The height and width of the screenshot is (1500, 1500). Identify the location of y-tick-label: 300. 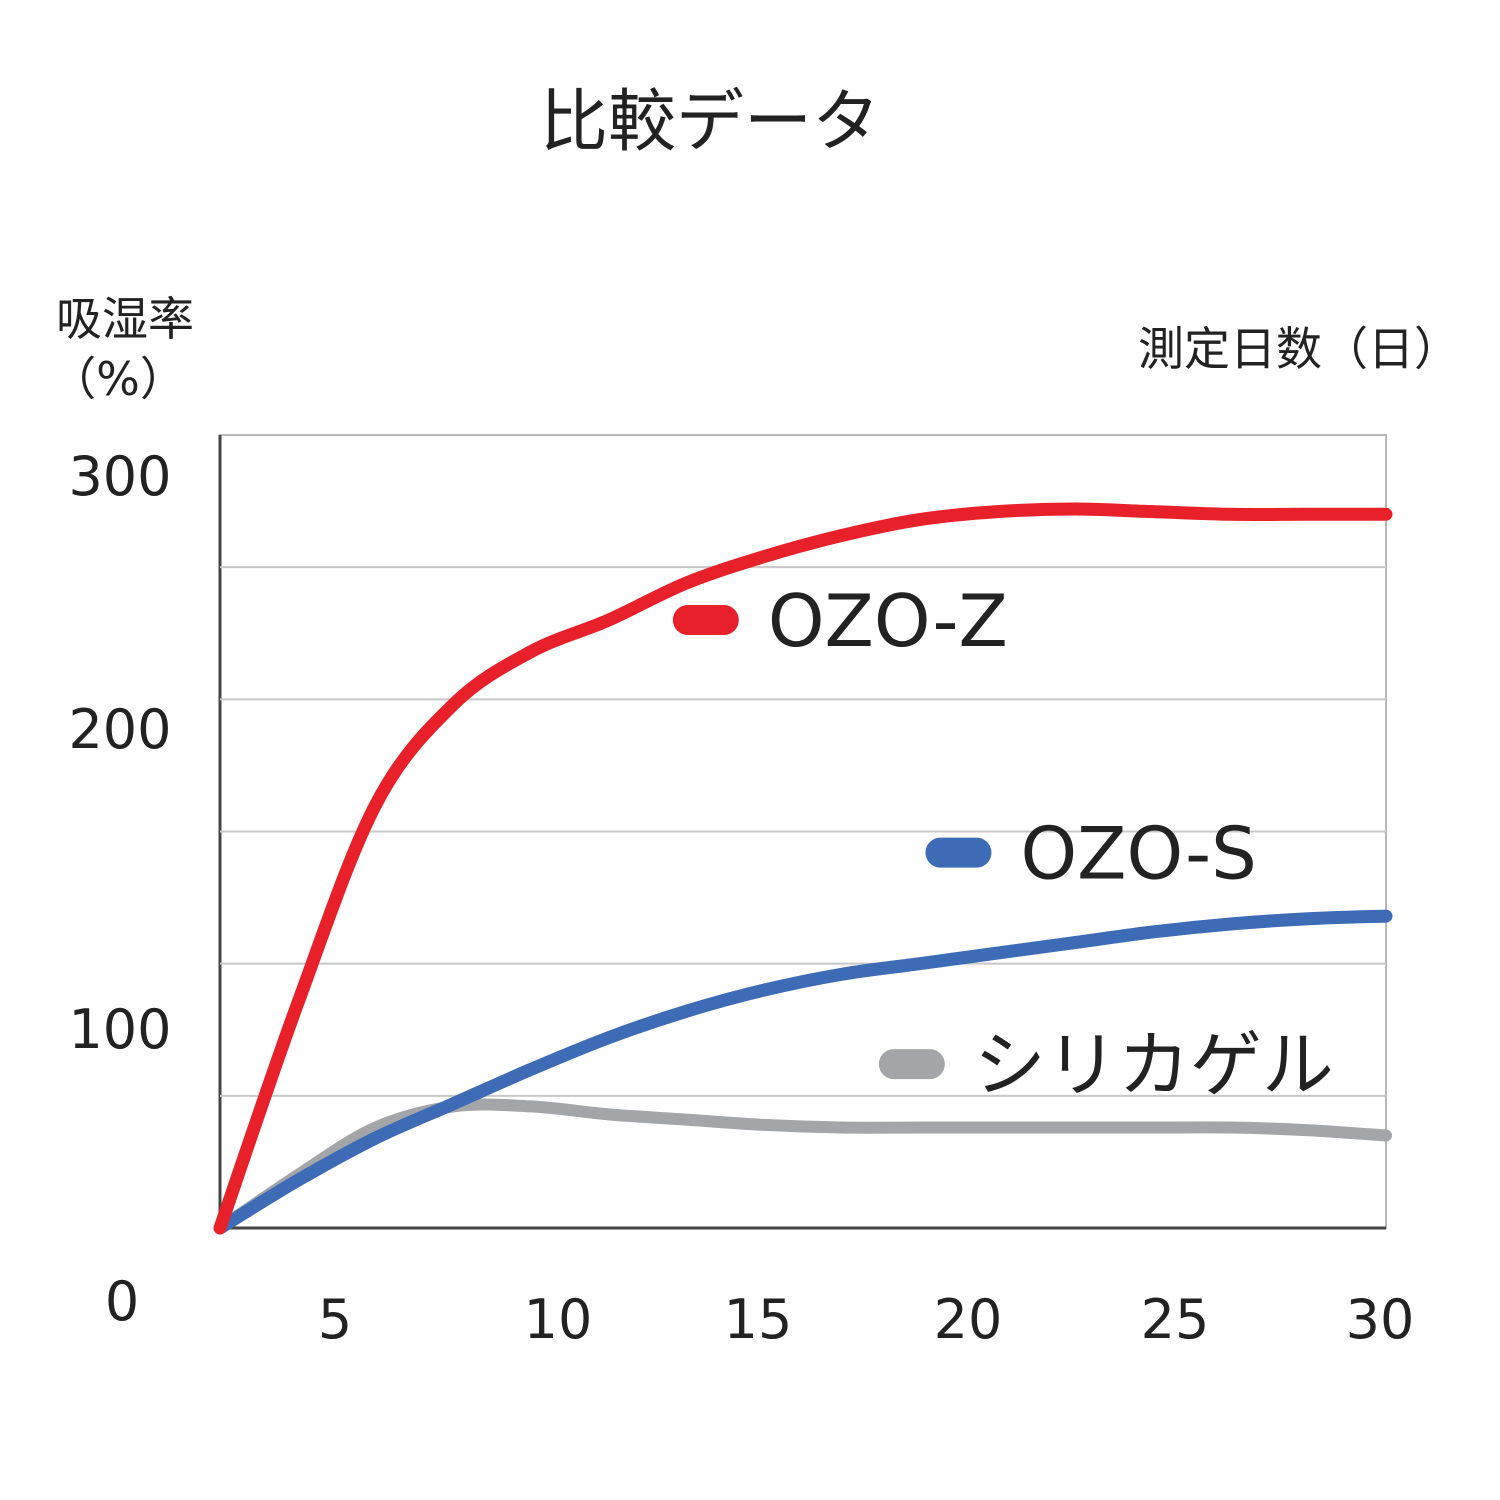
(119, 476).